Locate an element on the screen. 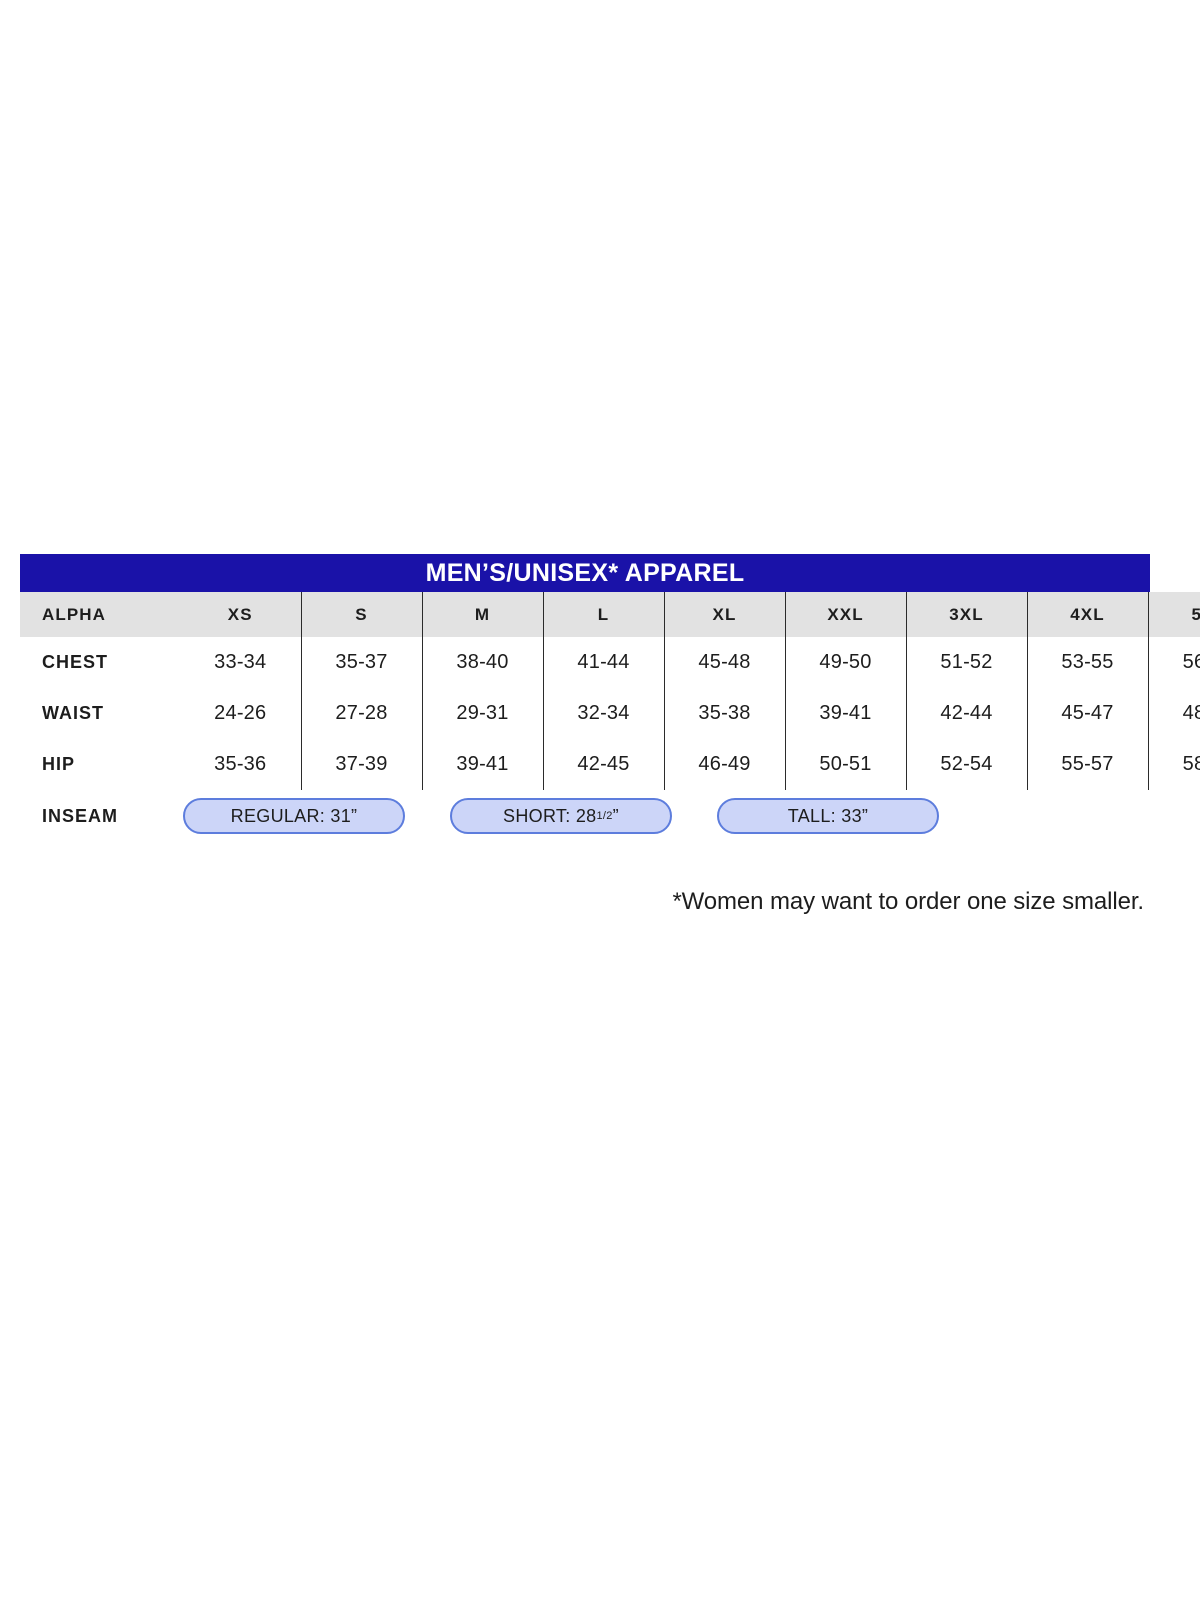 The height and width of the screenshot is (1600, 1200). cell-chest-5xl: 56-58 is located at coordinates (1173, 662).